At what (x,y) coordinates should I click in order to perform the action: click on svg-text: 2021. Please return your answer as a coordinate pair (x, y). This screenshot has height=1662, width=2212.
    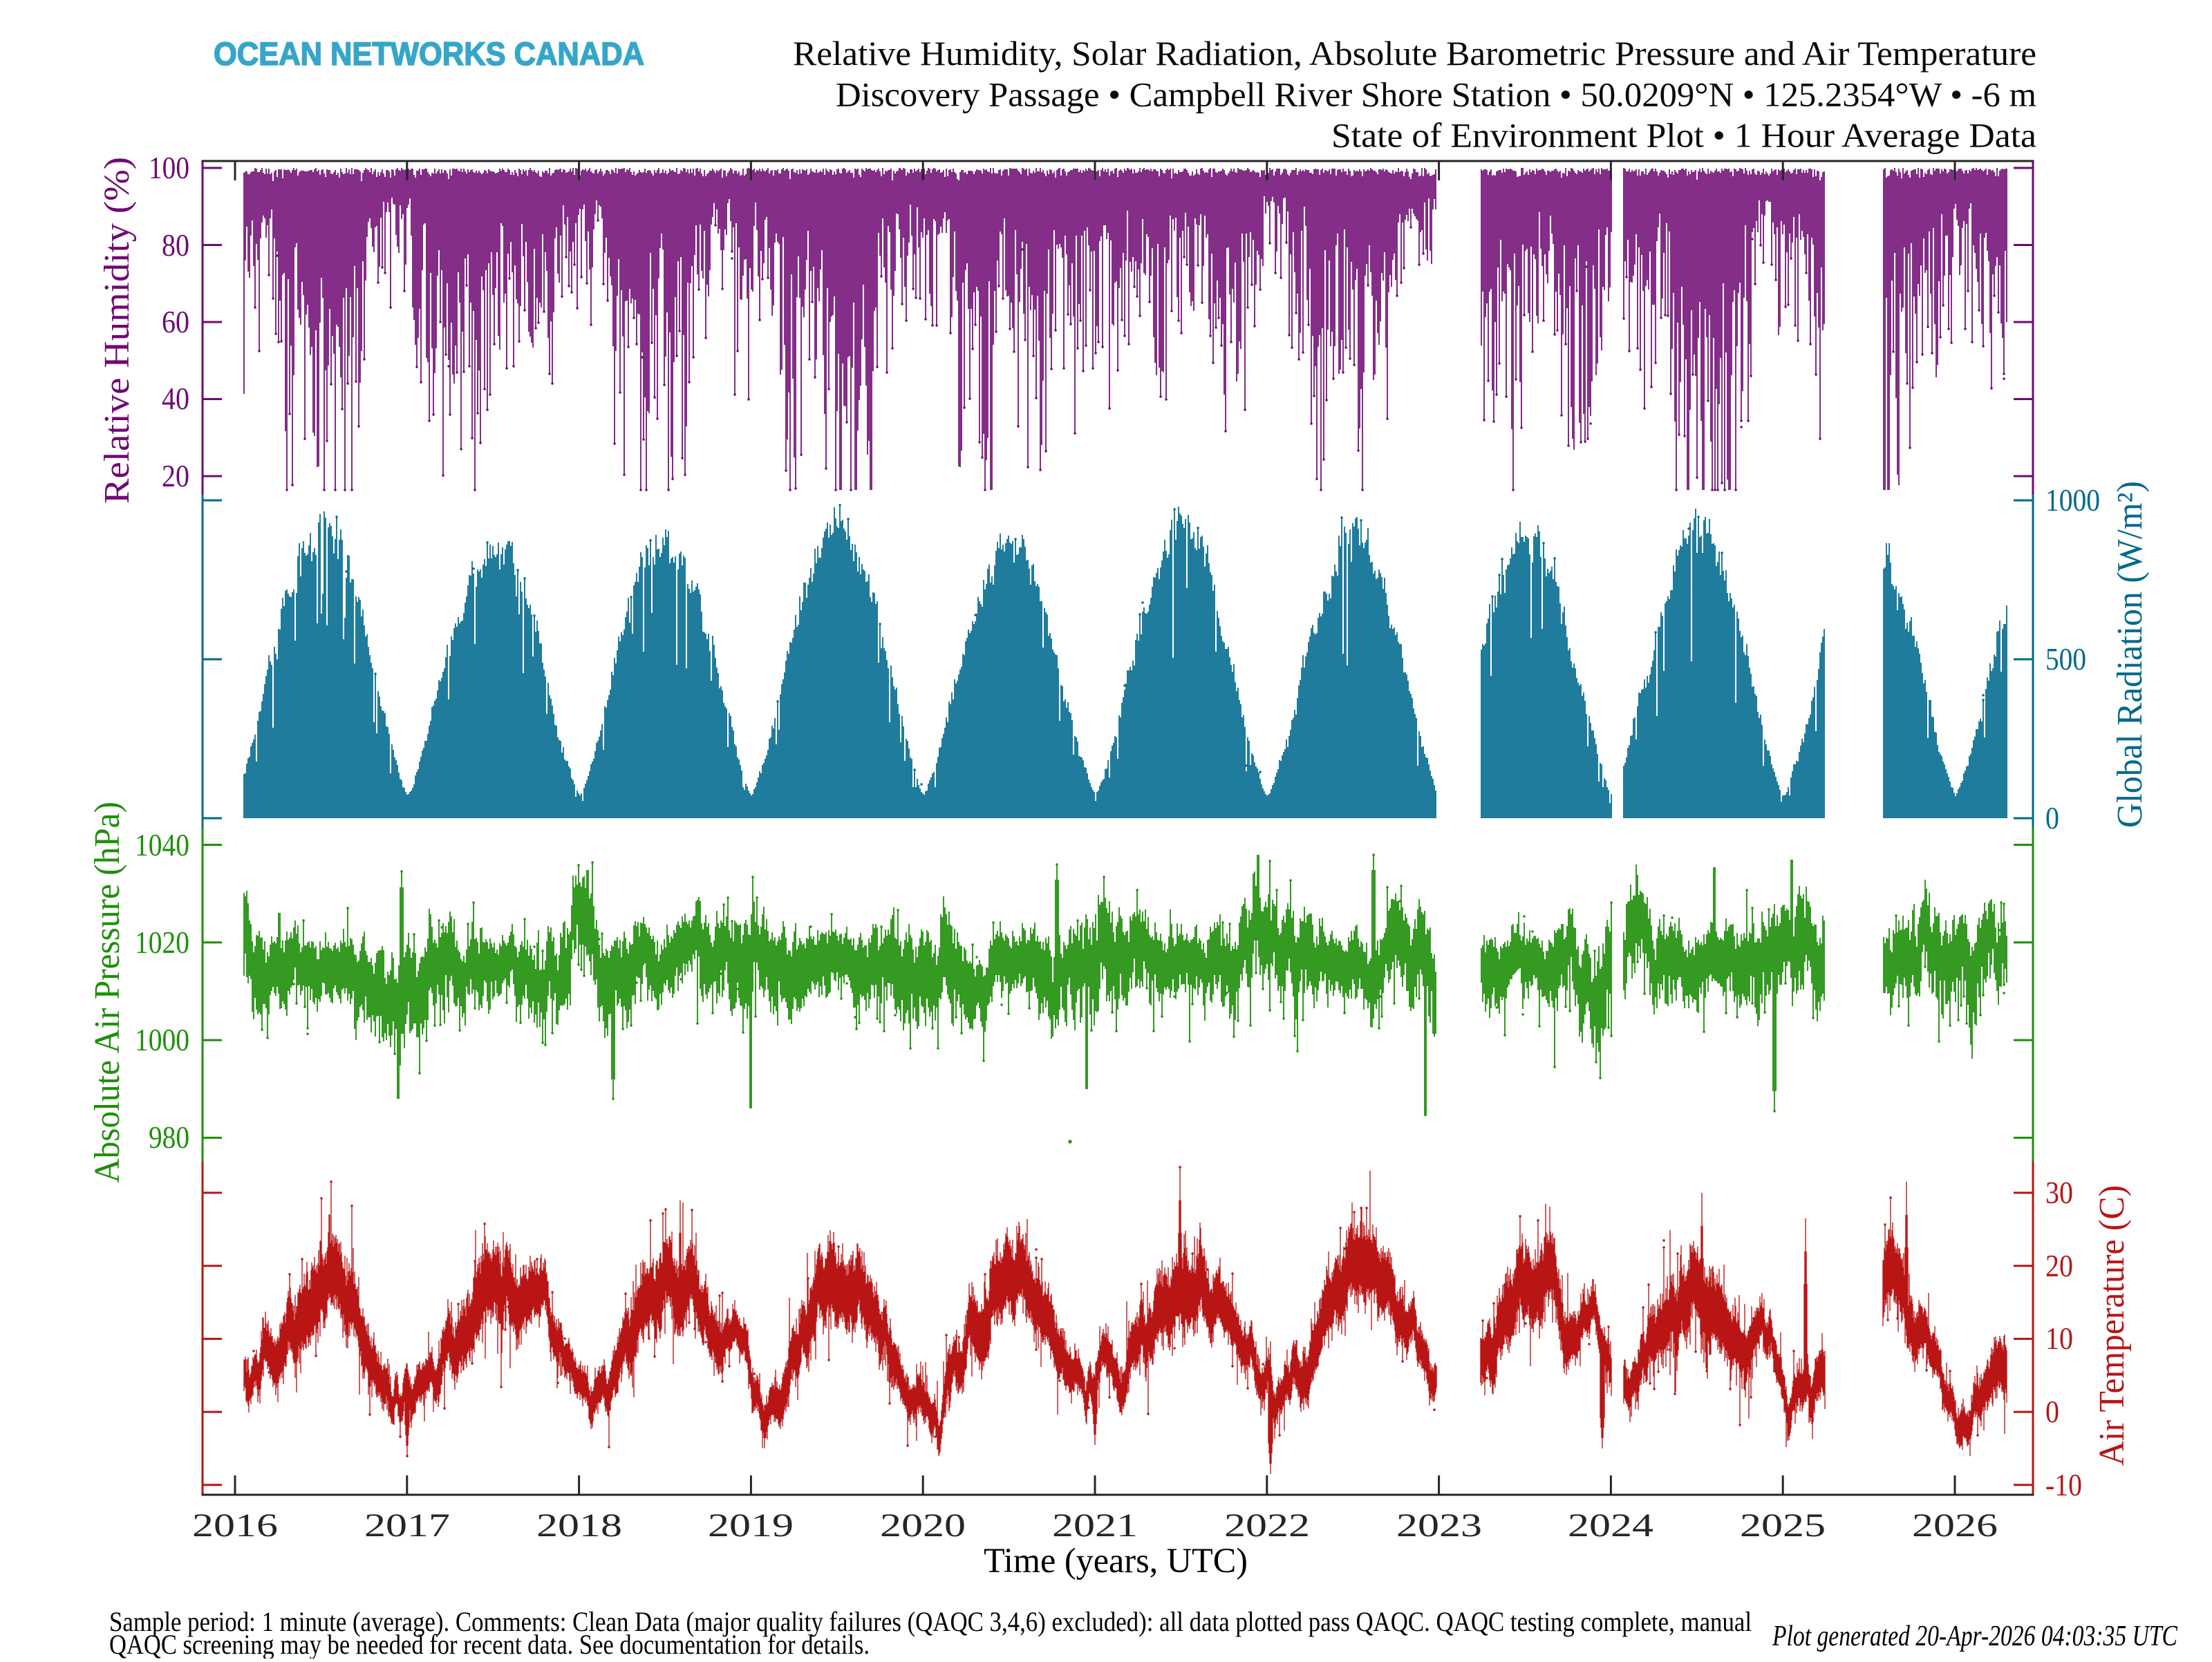
    Looking at the image, I should click on (1095, 1525).